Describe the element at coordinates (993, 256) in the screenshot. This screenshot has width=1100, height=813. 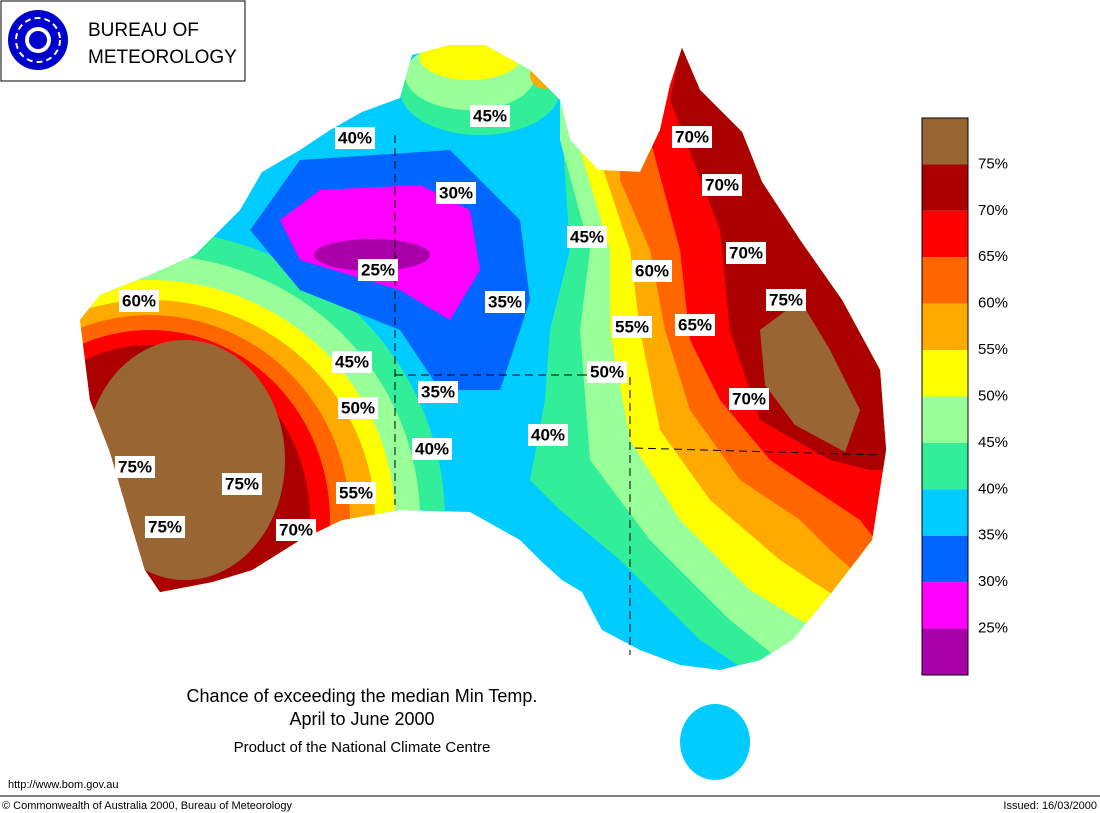
I see `legend-label: 65%` at that location.